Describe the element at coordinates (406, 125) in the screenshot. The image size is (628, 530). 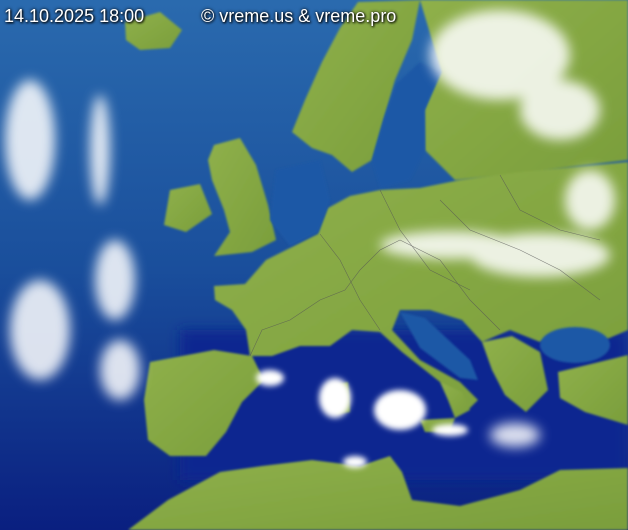
I see `baltic-sea` at that location.